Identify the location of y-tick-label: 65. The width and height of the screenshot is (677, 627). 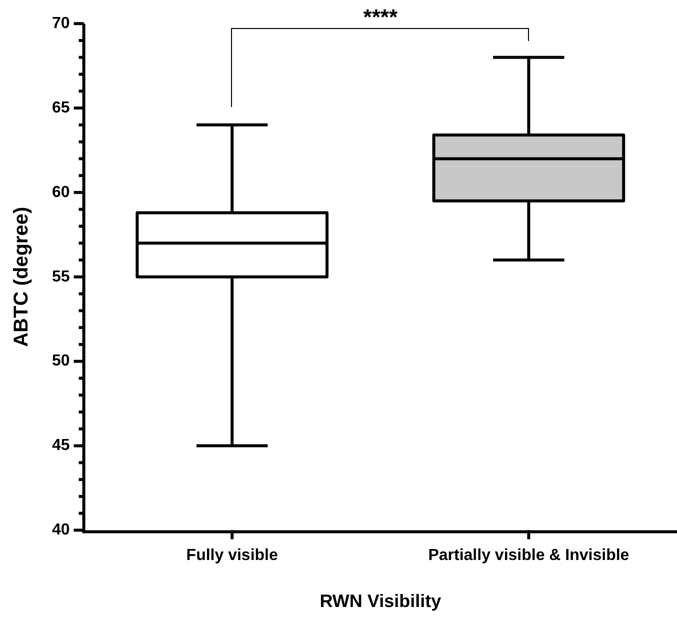
(61, 107).